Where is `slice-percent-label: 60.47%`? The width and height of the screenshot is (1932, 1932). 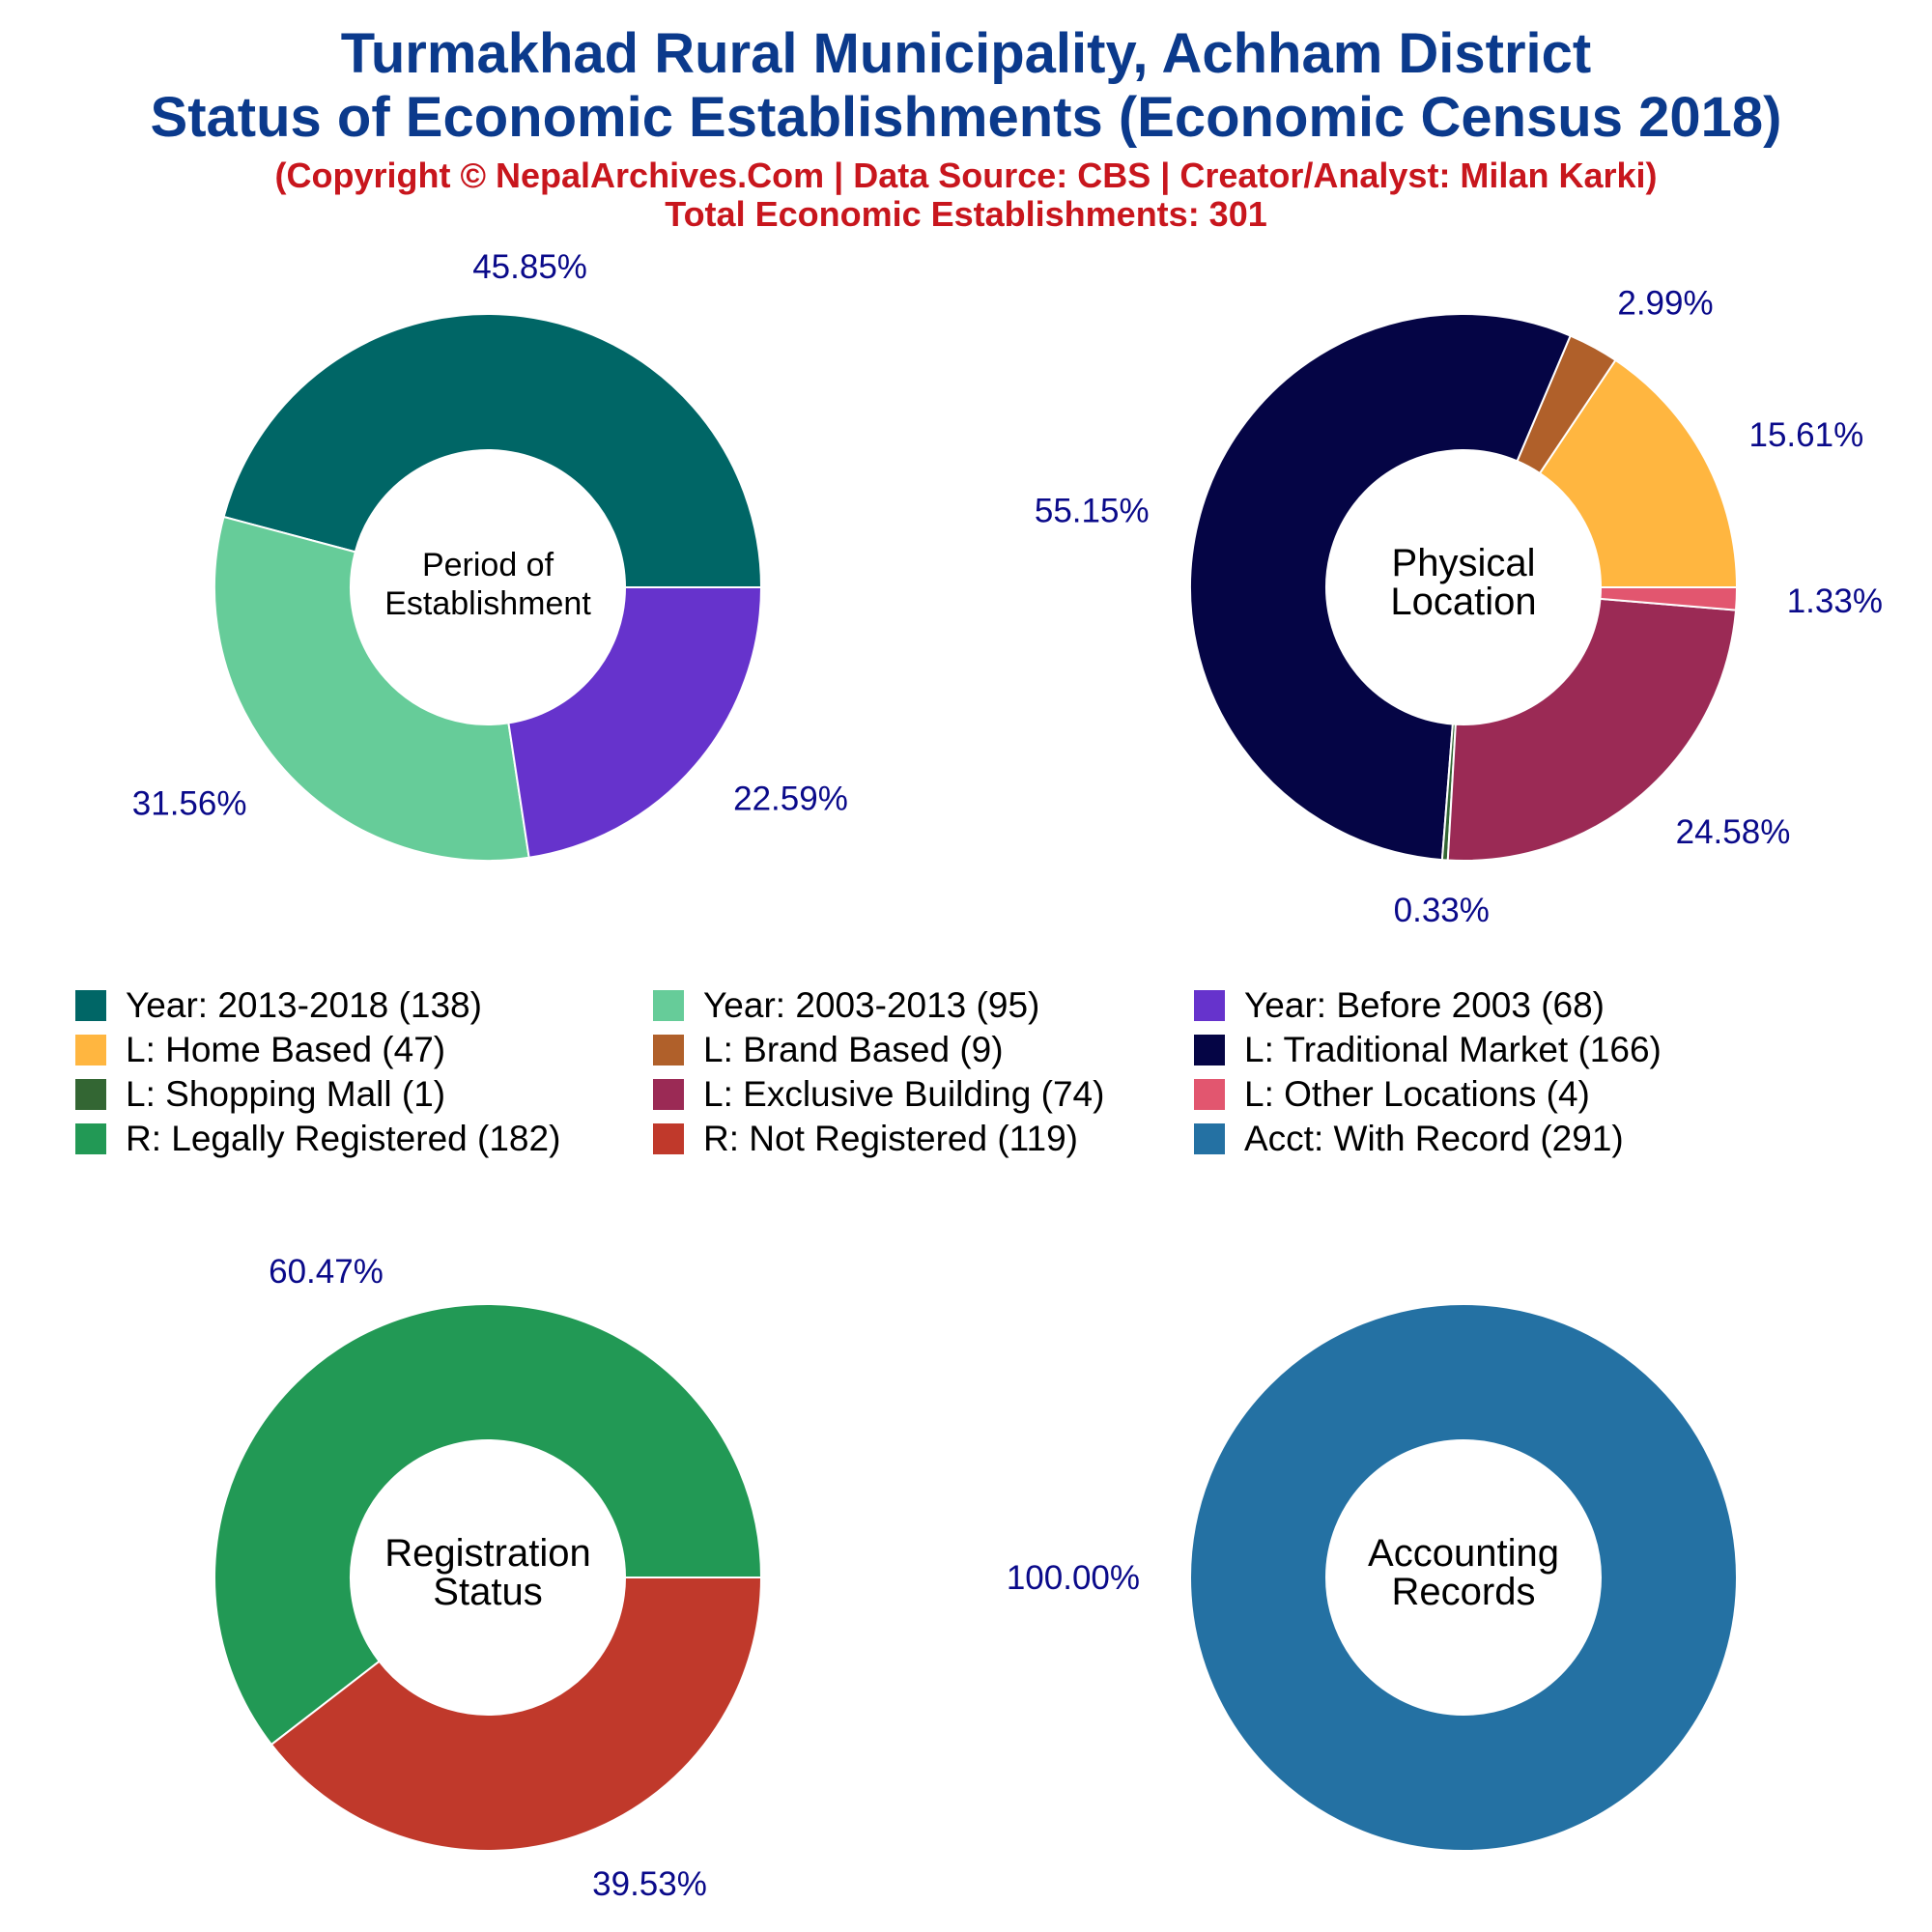 slice-percent-label: 60.47% is located at coordinates (326, 1272).